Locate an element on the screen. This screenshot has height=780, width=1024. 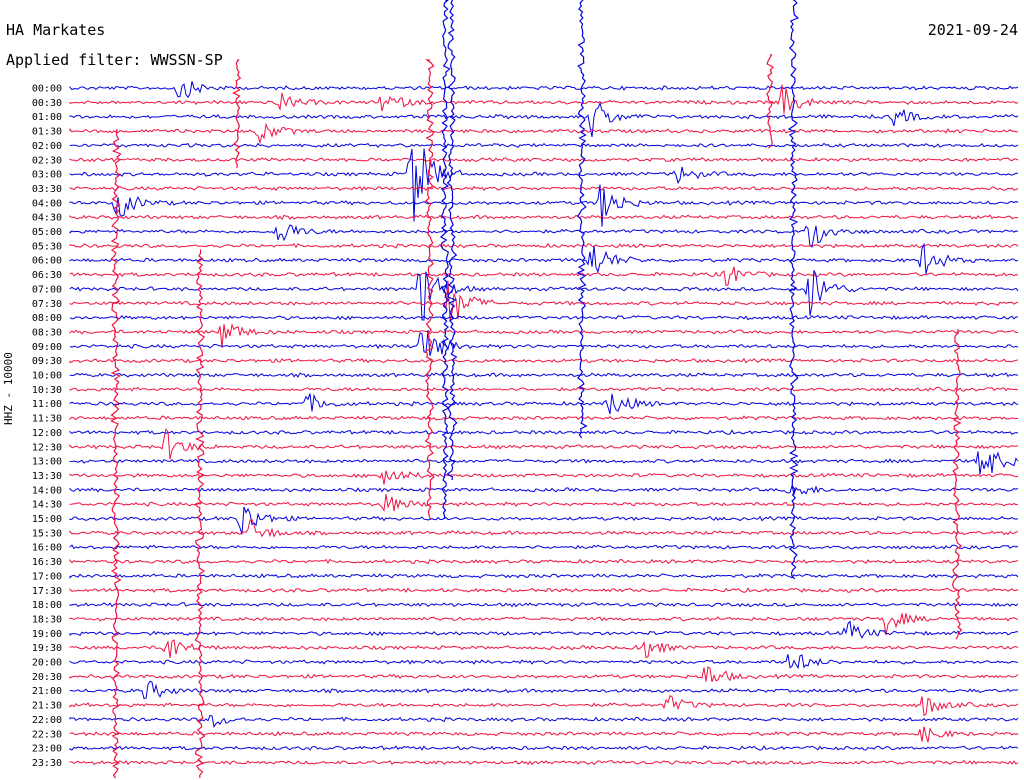
row-label-0330: 03:30 is located at coordinates (47, 189).